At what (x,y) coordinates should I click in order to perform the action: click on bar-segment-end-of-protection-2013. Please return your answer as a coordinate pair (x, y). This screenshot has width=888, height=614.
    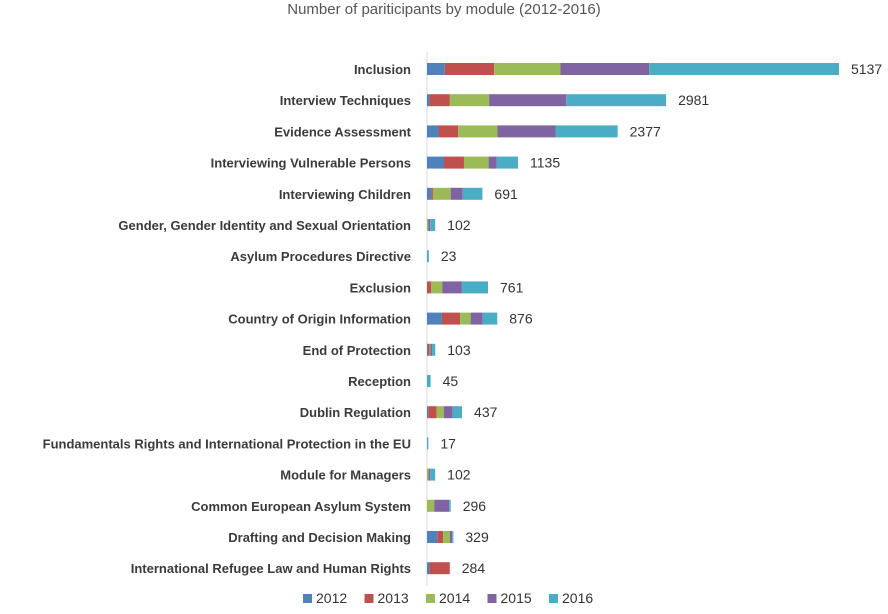
    Looking at the image, I should click on (428, 349).